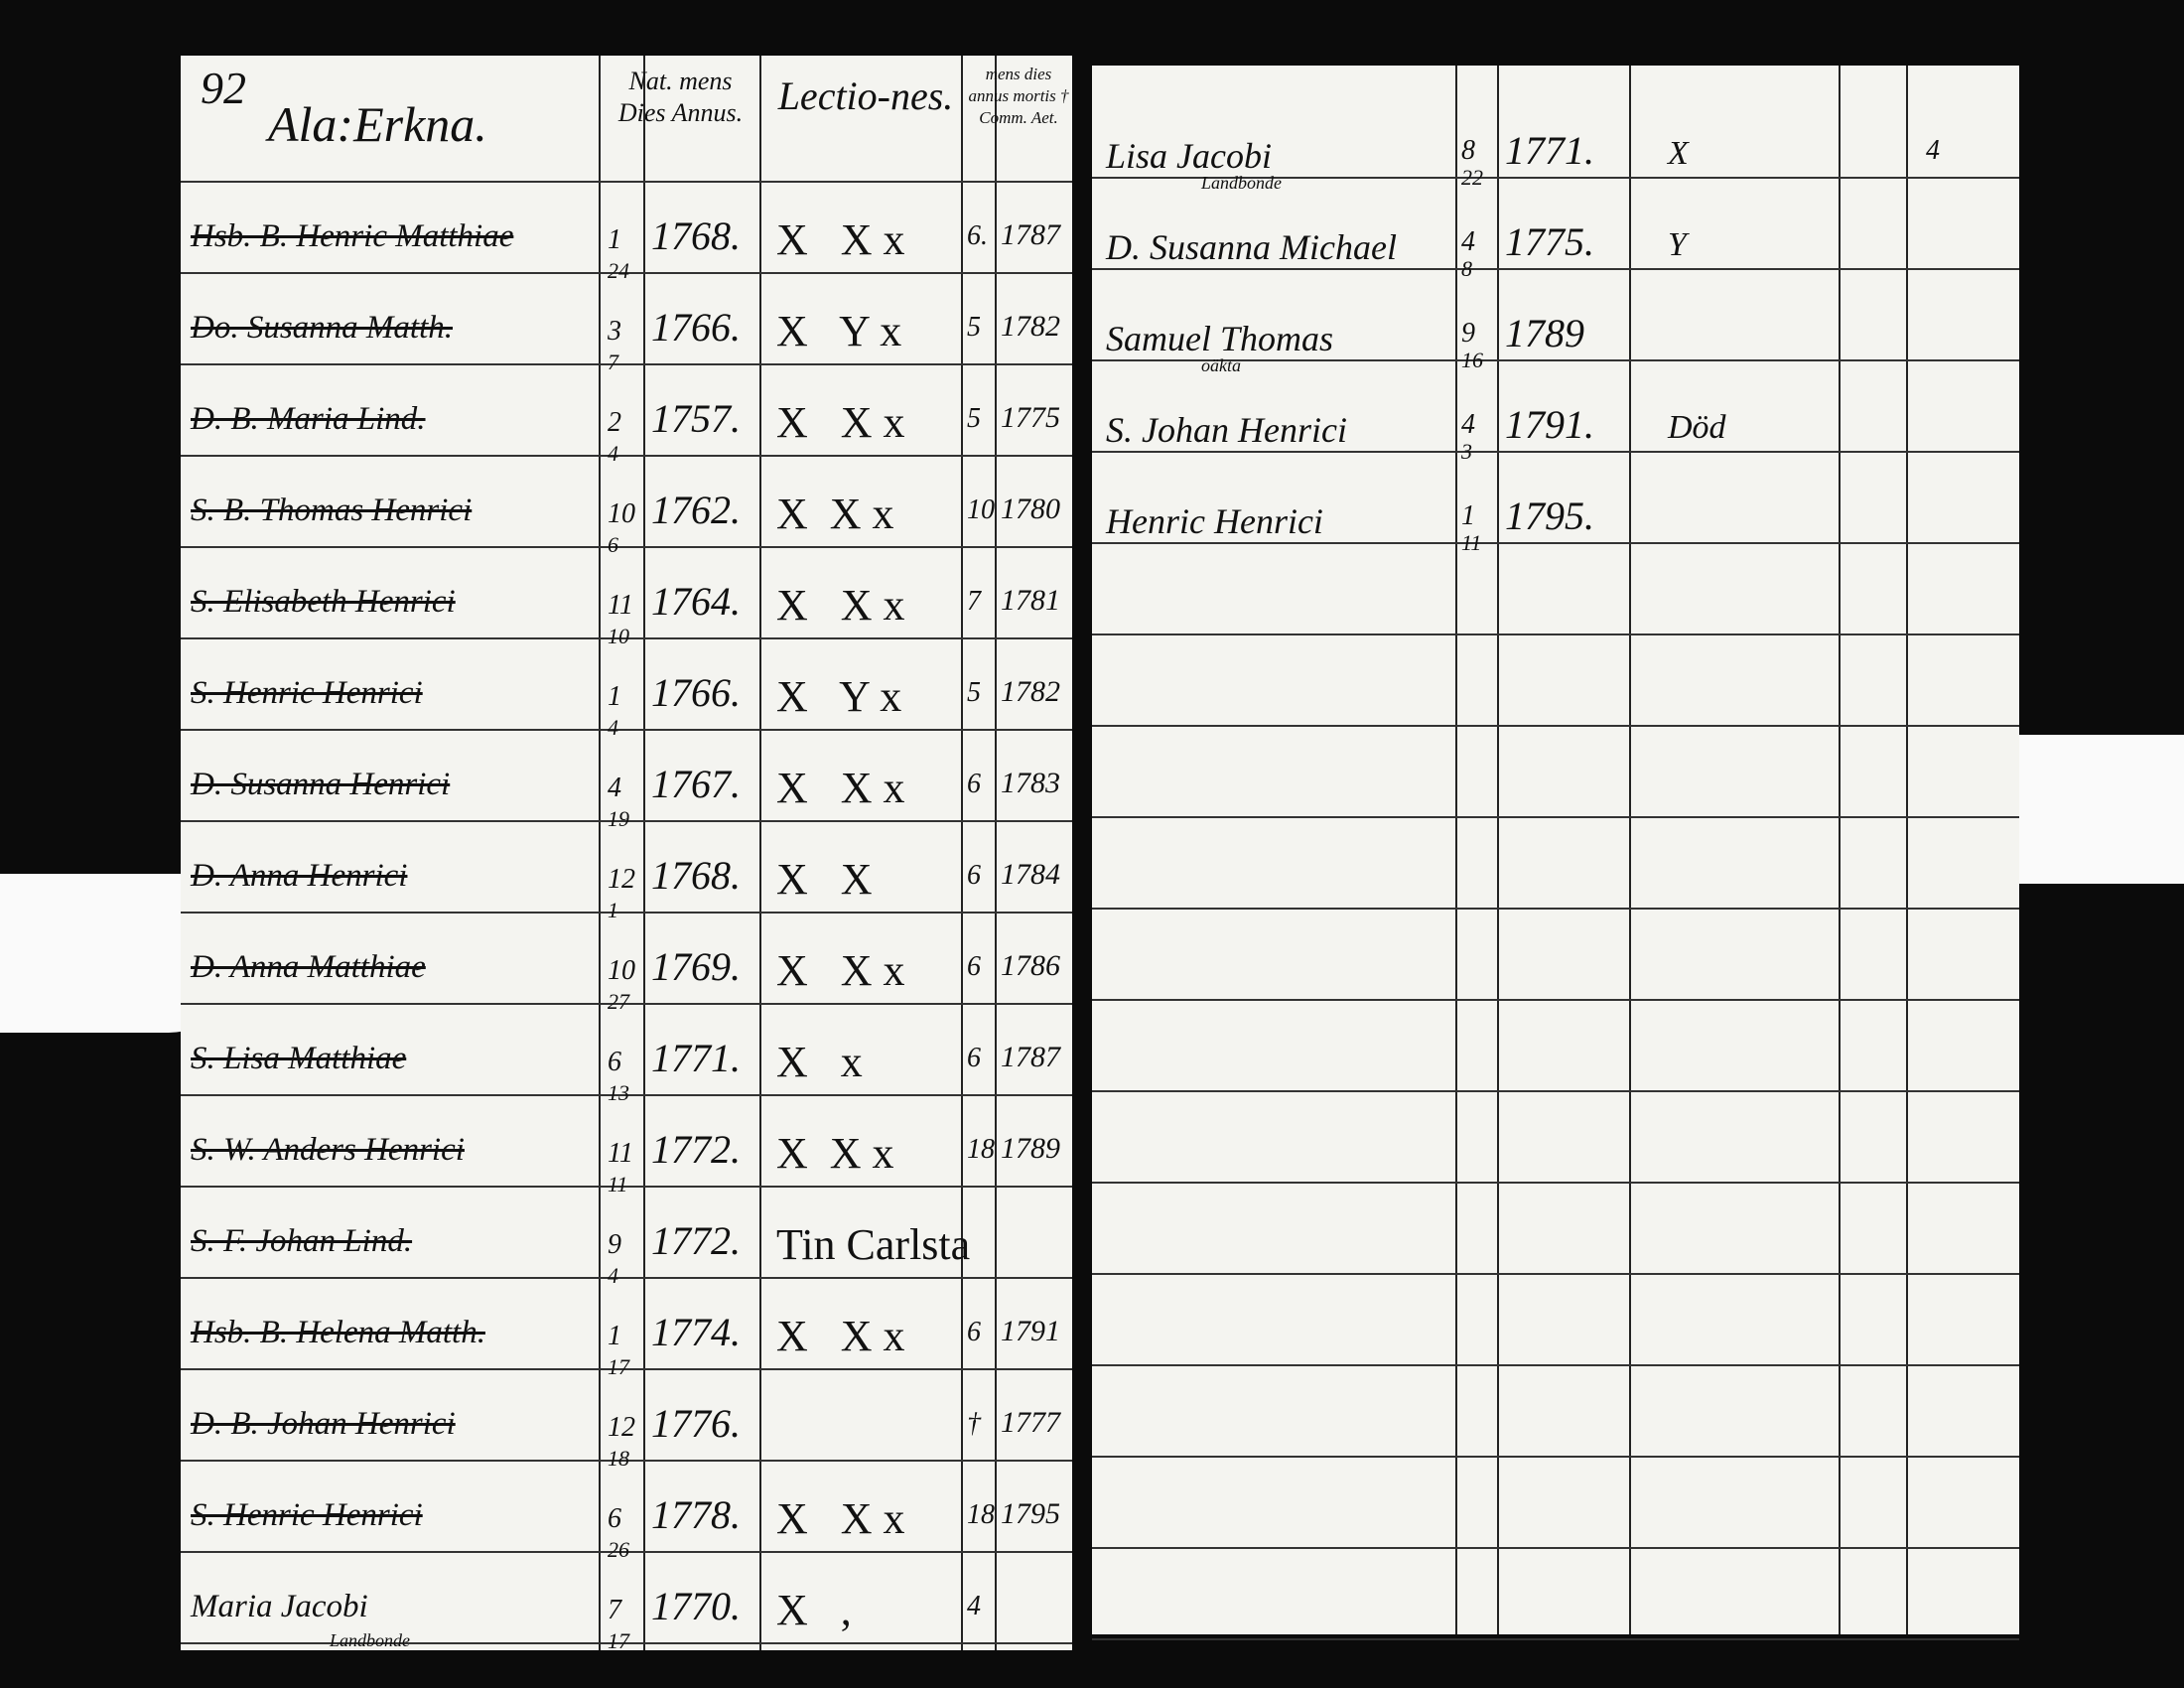  Describe the element at coordinates (1030, 417) in the screenshot. I see `death-year: 1775` at that location.